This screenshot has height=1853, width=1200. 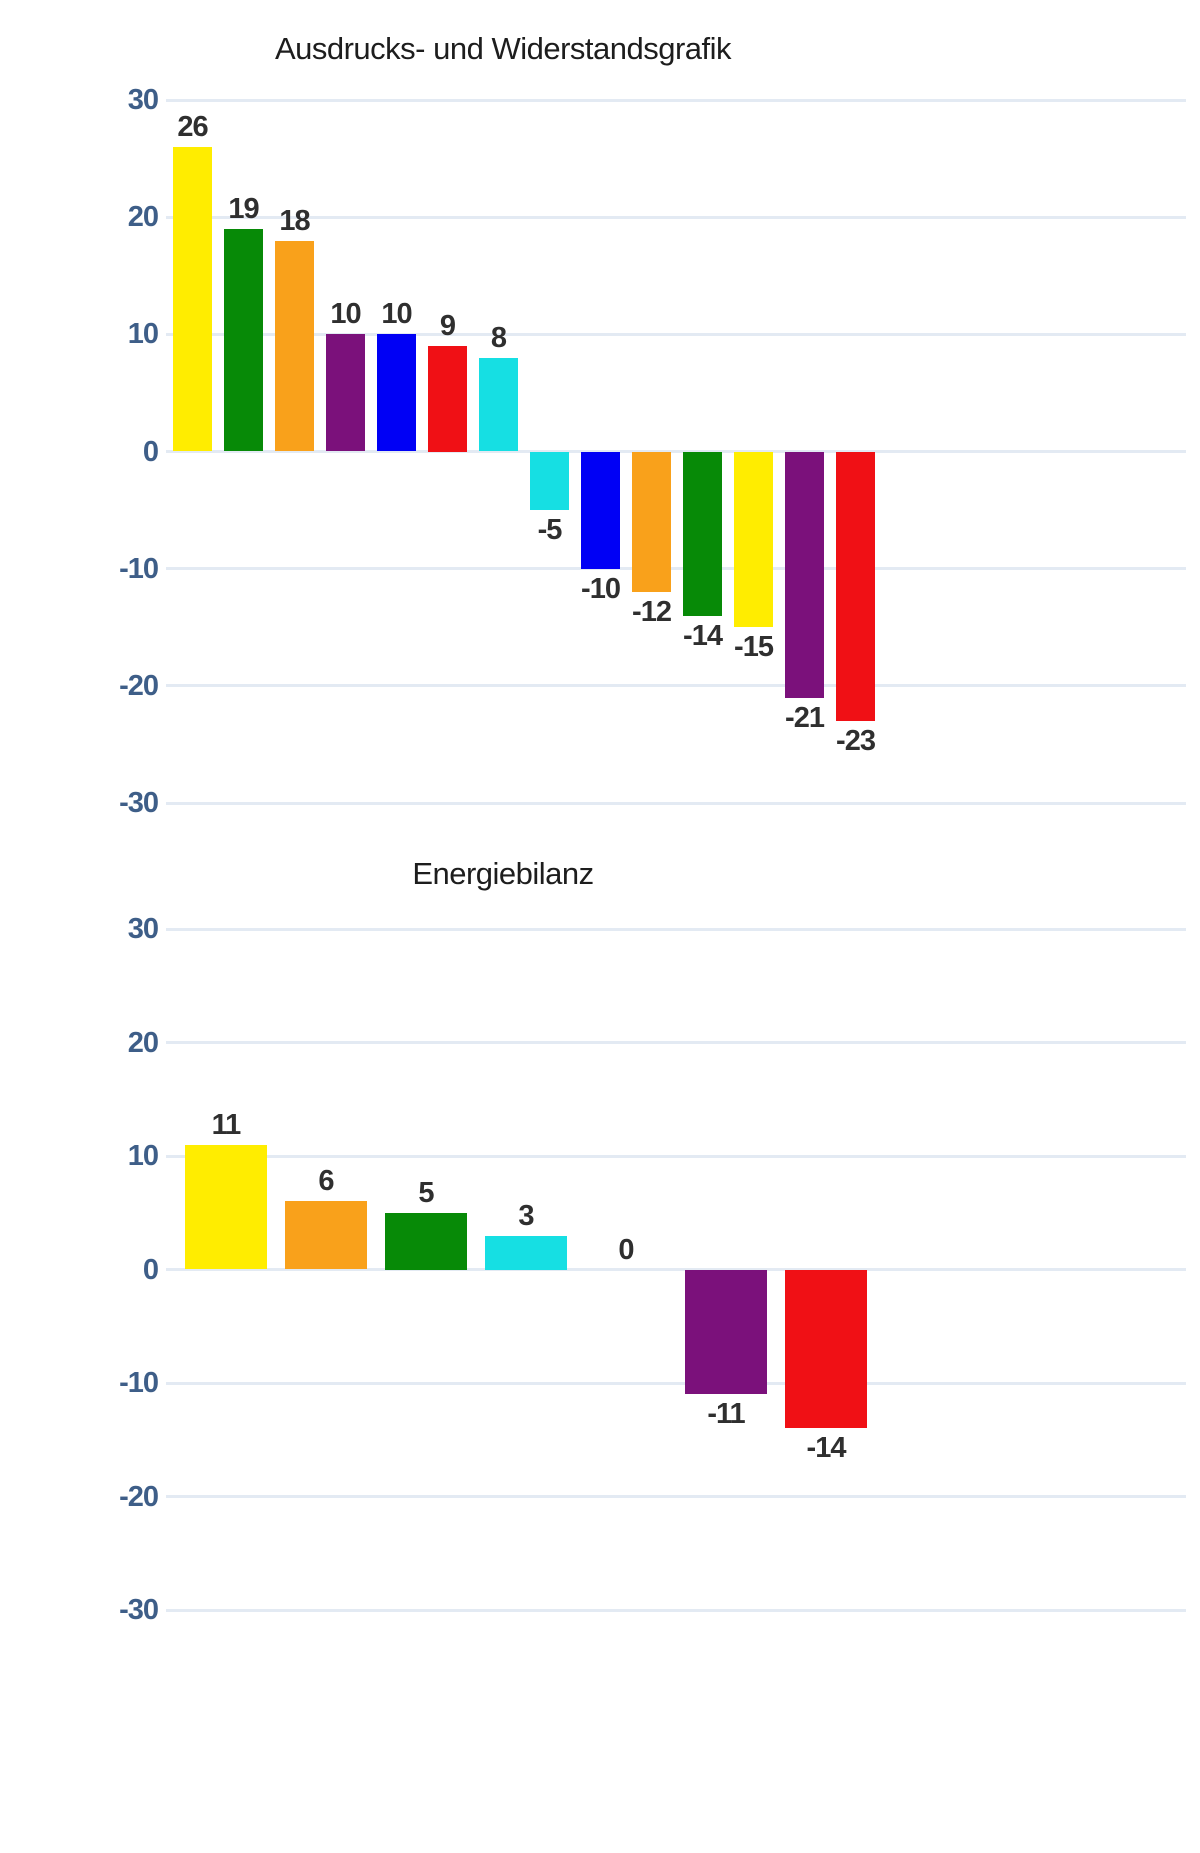 What do you see at coordinates (726, 1414) in the screenshot?
I see `bar-value-label: -11` at bounding box center [726, 1414].